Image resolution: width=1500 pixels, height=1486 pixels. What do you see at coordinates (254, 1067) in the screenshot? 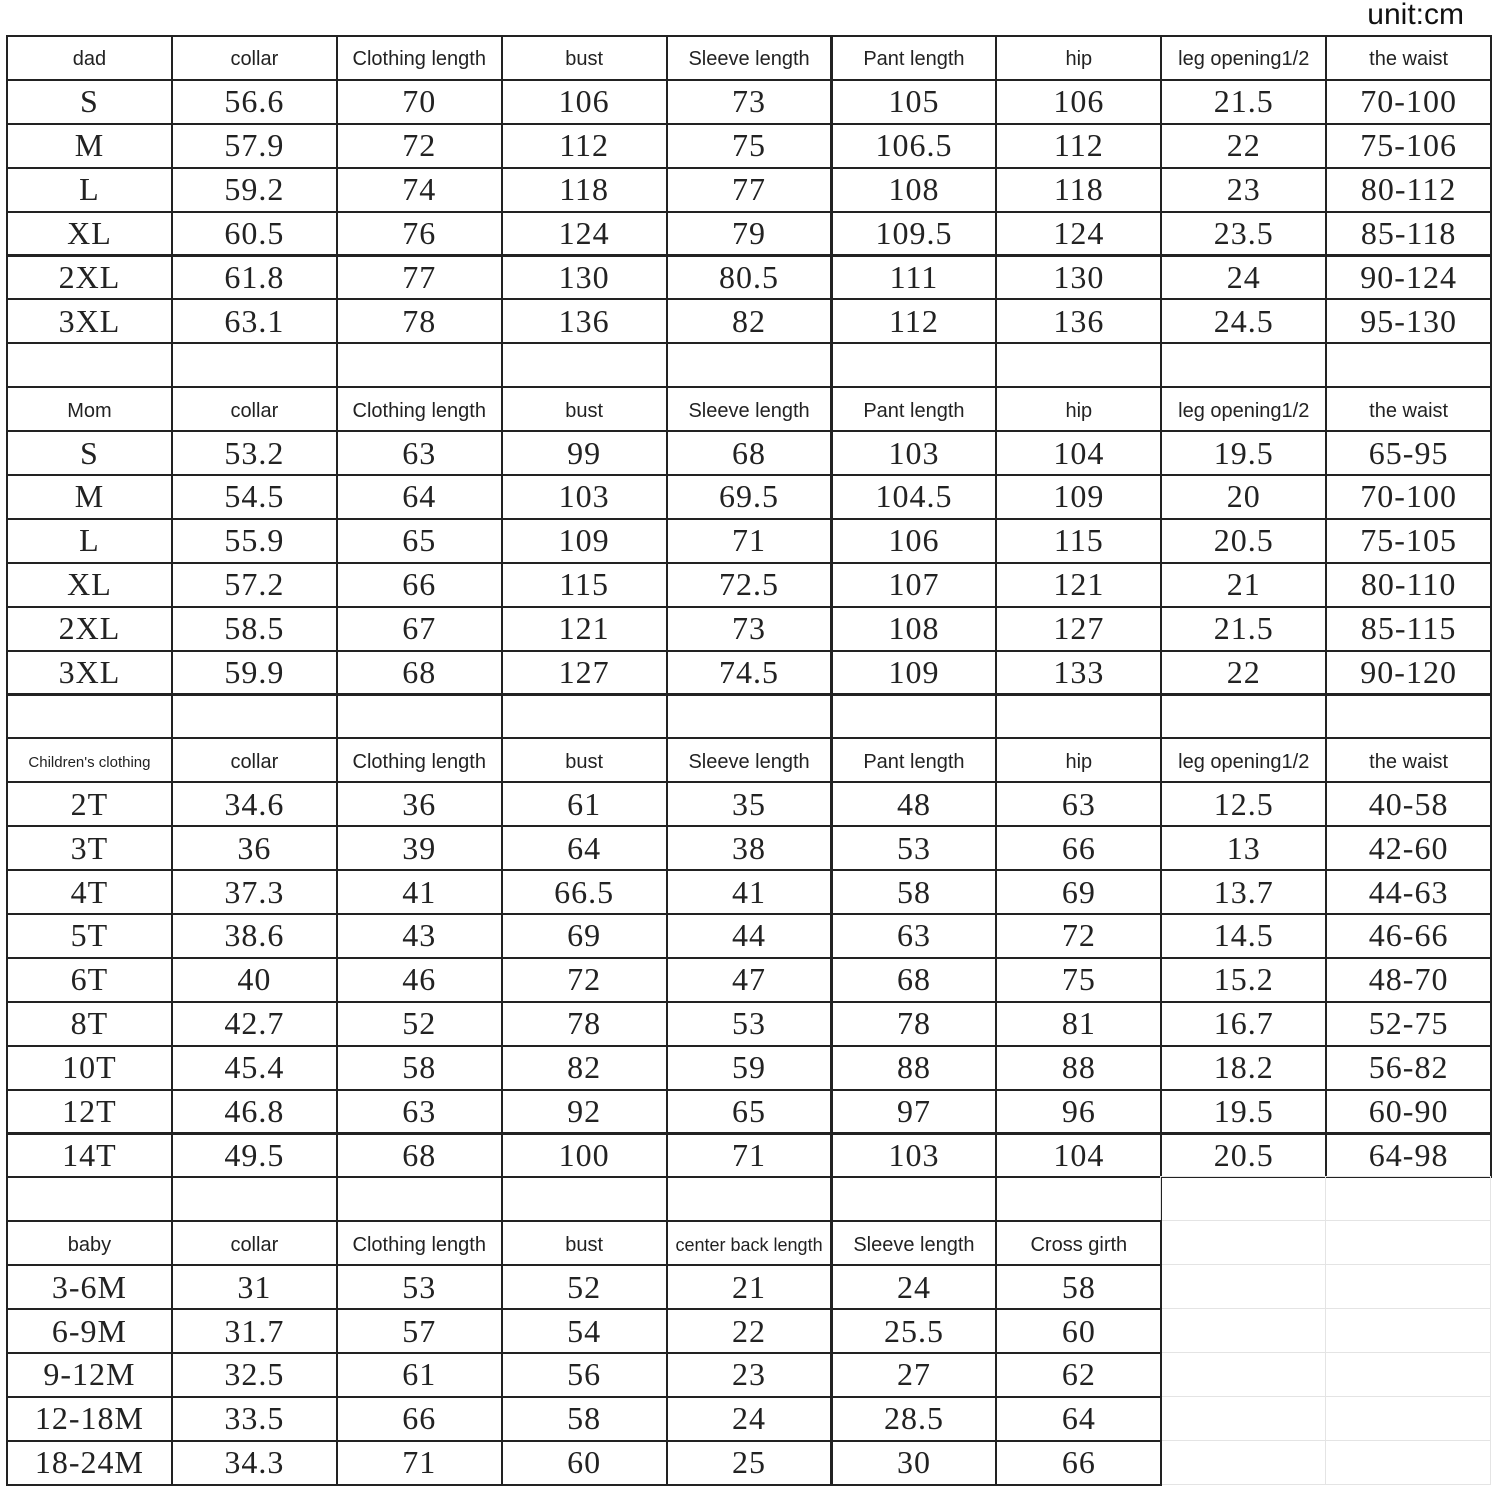
I see `size-chart-children-cell-text: 45.4` at bounding box center [254, 1067].